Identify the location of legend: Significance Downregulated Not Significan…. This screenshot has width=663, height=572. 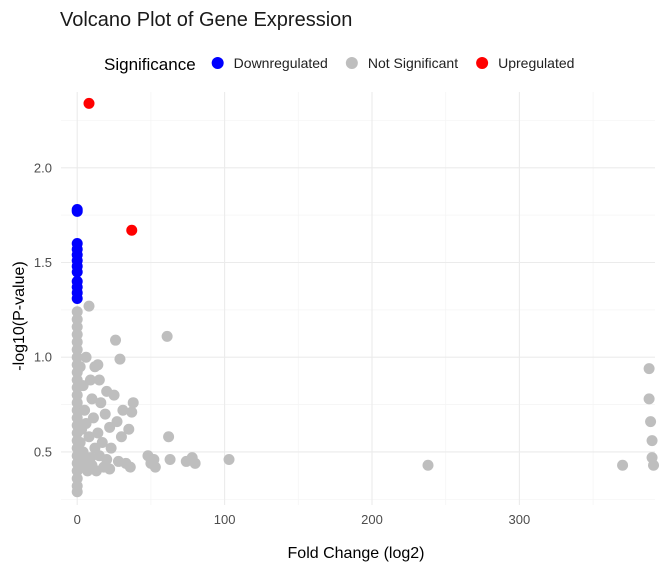
(339, 64).